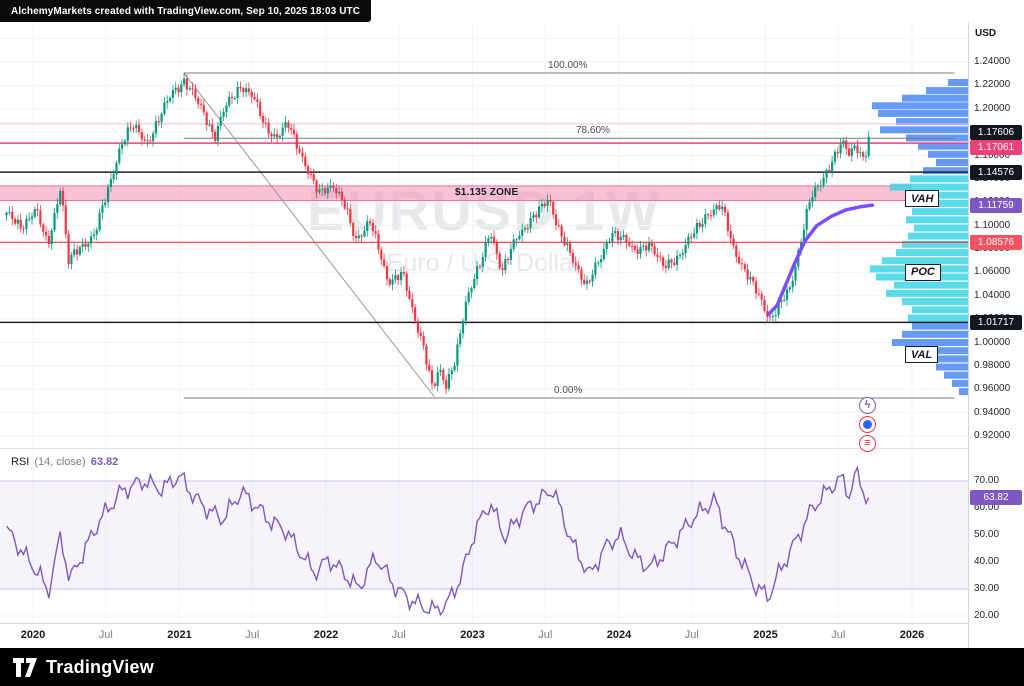  What do you see at coordinates (996, 147) in the screenshot?
I see `price-badge: 1.17061` at bounding box center [996, 147].